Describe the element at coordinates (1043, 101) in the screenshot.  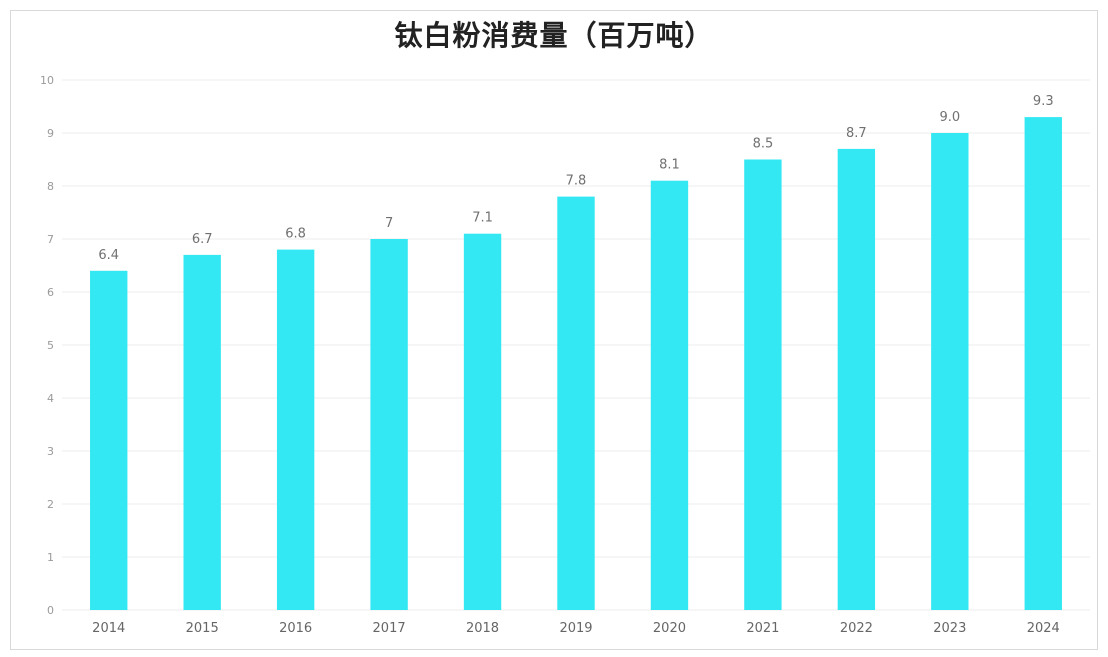
I see `data-label-2024: 9.3` at that location.